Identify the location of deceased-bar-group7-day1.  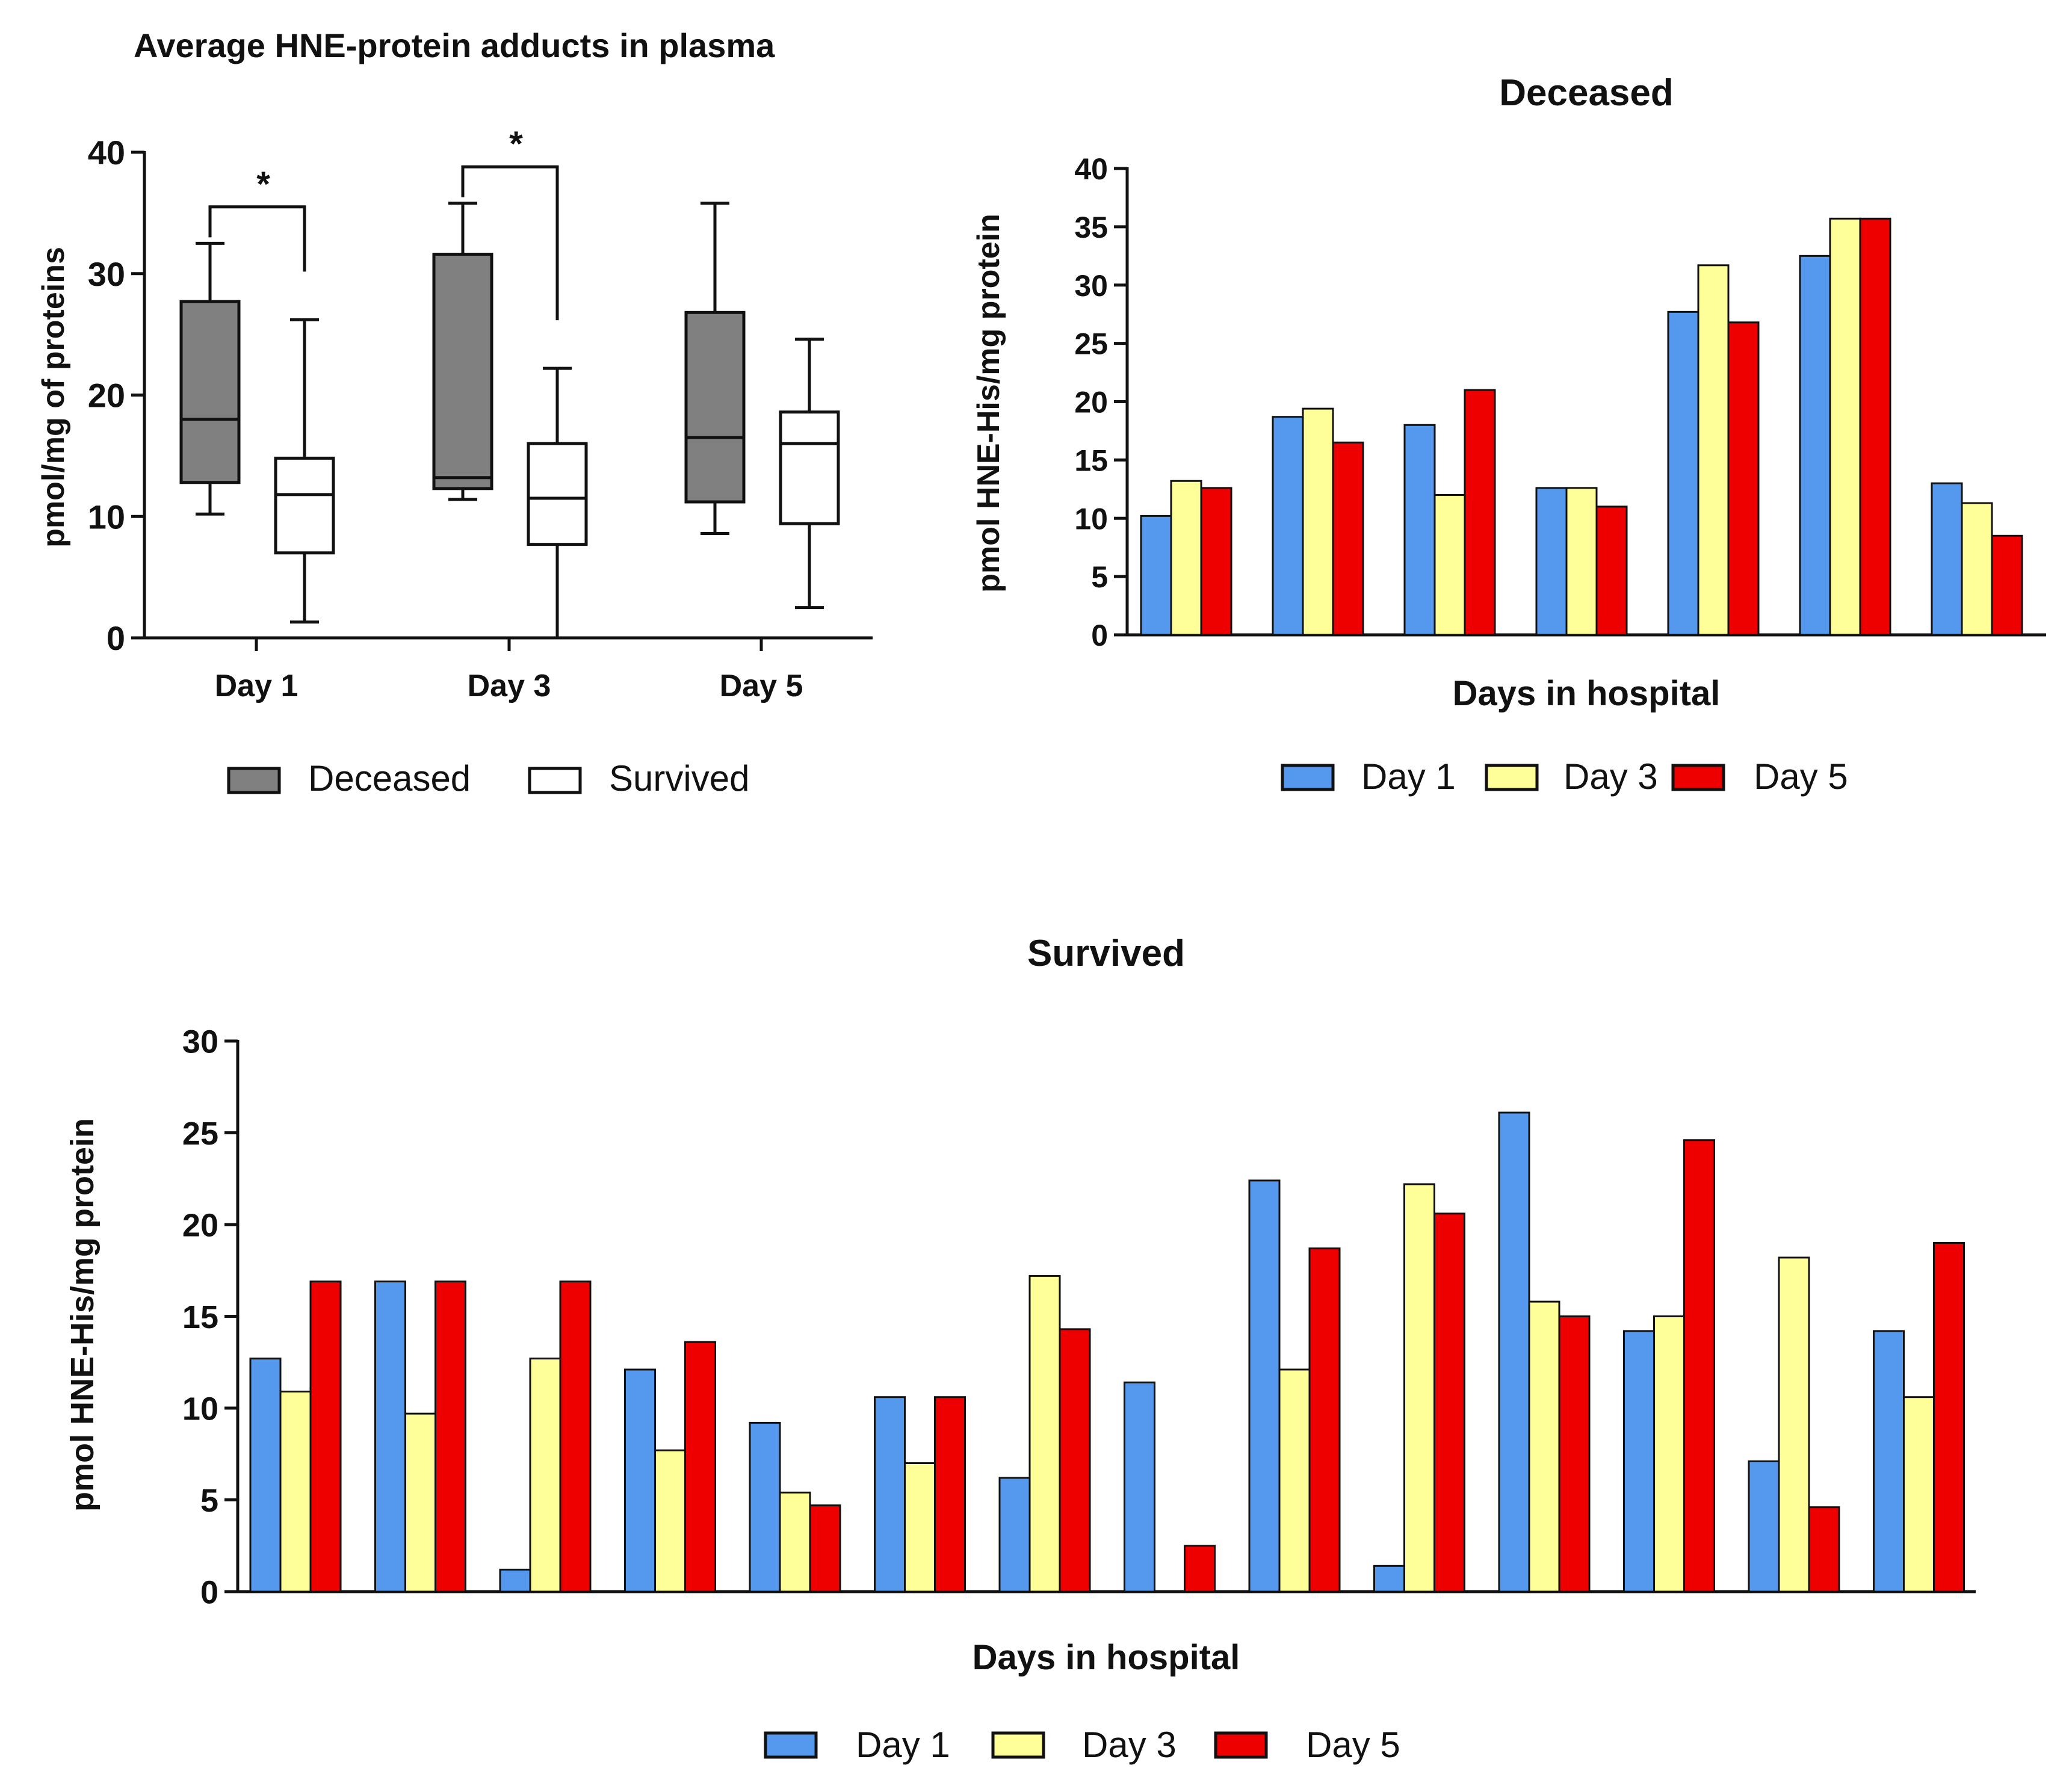
(1947, 559).